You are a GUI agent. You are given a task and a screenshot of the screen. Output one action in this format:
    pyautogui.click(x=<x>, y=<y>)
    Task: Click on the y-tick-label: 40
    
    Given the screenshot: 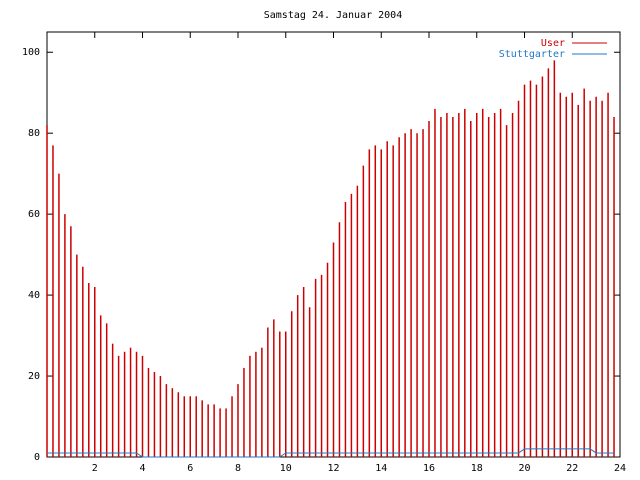 What is the action you would take?
    pyautogui.click(x=34, y=295)
    